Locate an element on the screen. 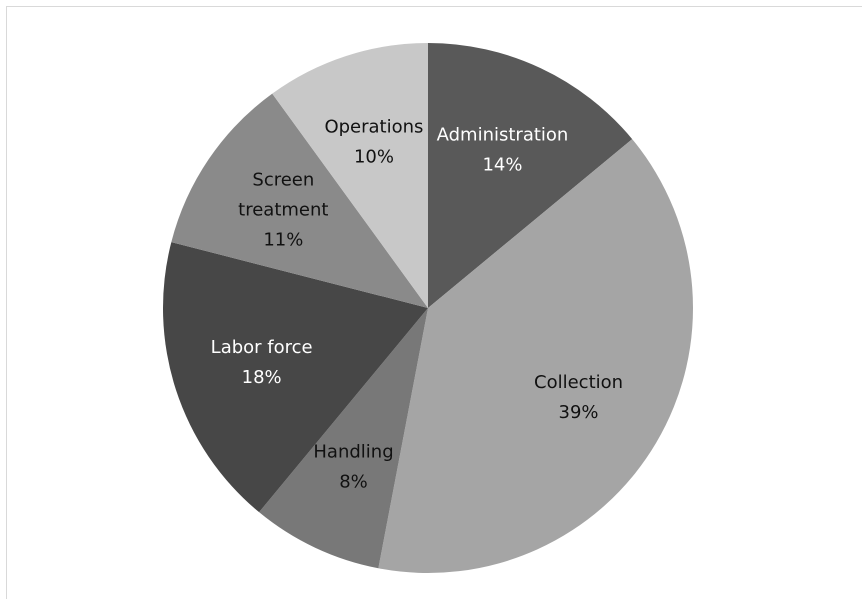  data-label-category: Administration is located at coordinates (503, 135).